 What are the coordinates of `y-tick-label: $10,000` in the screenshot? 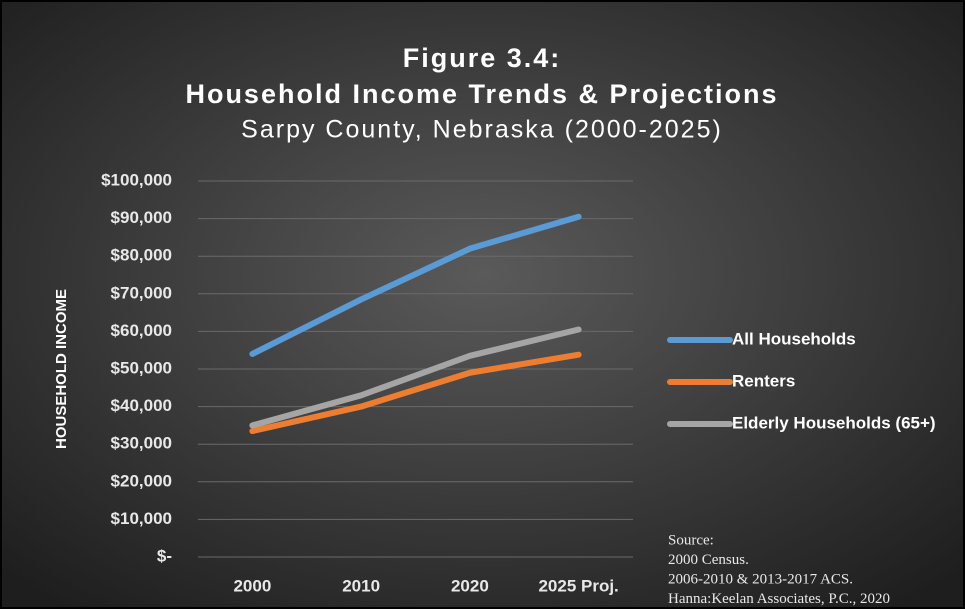 It's located at (141, 518).